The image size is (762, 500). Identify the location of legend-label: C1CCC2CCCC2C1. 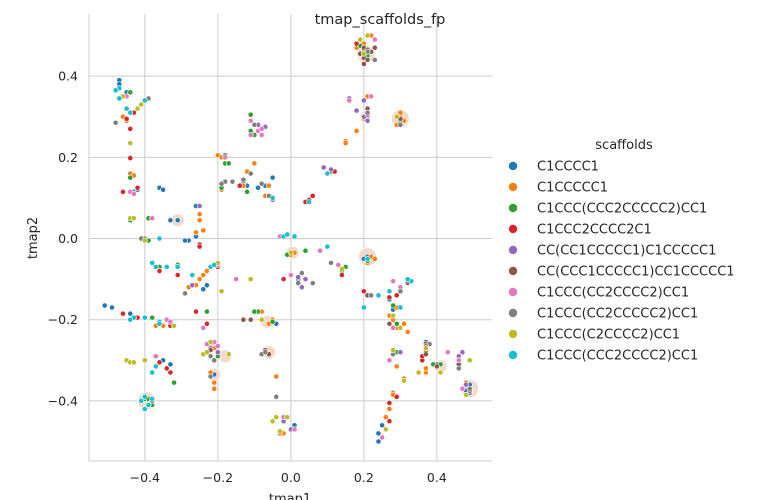
(594, 230).